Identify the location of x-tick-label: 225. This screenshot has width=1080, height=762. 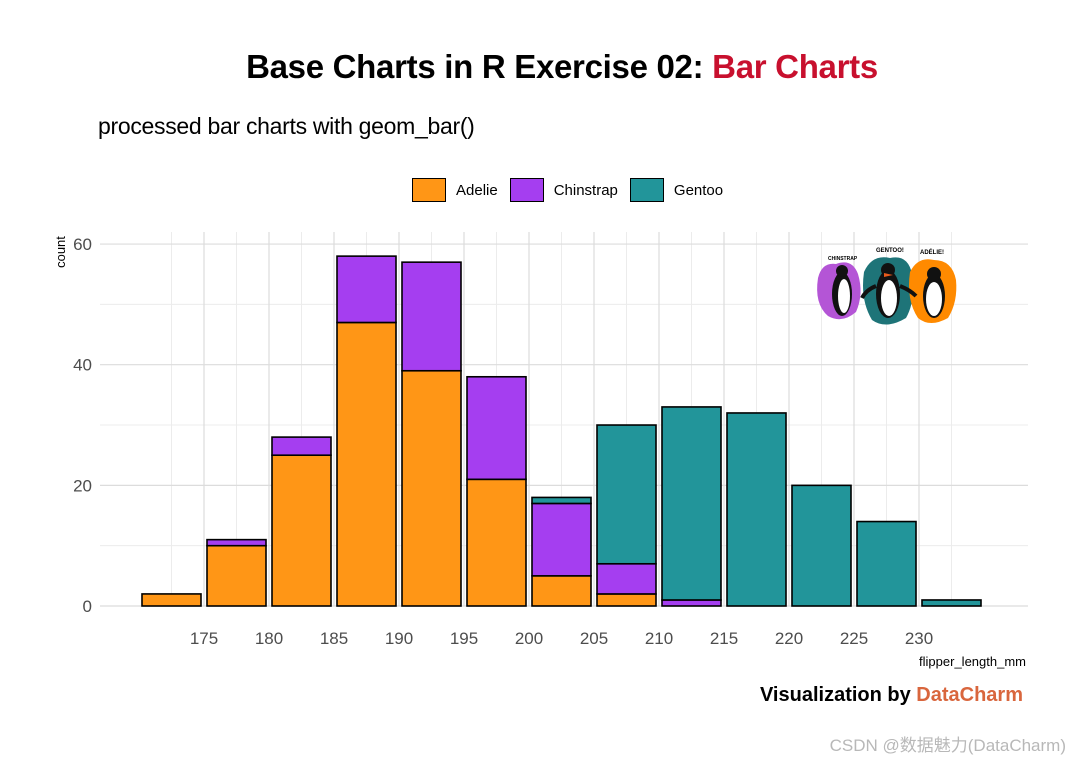
(854, 638).